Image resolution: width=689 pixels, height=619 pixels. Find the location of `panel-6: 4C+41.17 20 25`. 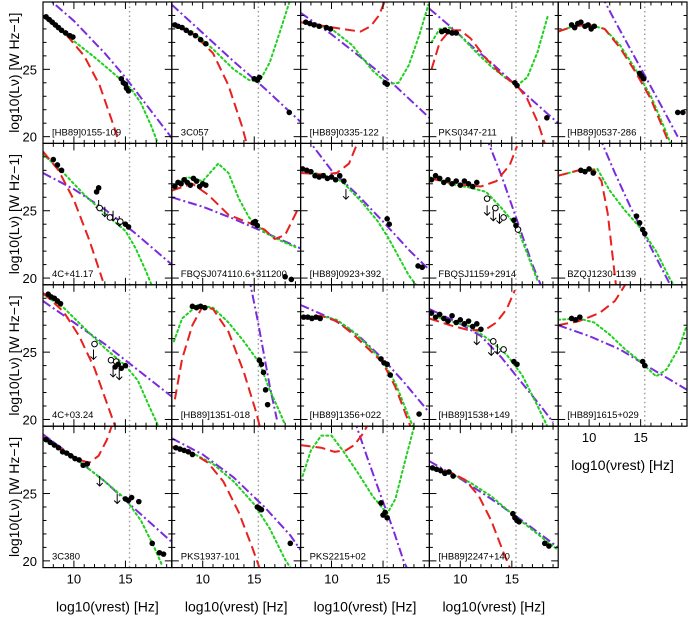

panel-6: 4C+41.17 20 25 is located at coordinates (98, 214).